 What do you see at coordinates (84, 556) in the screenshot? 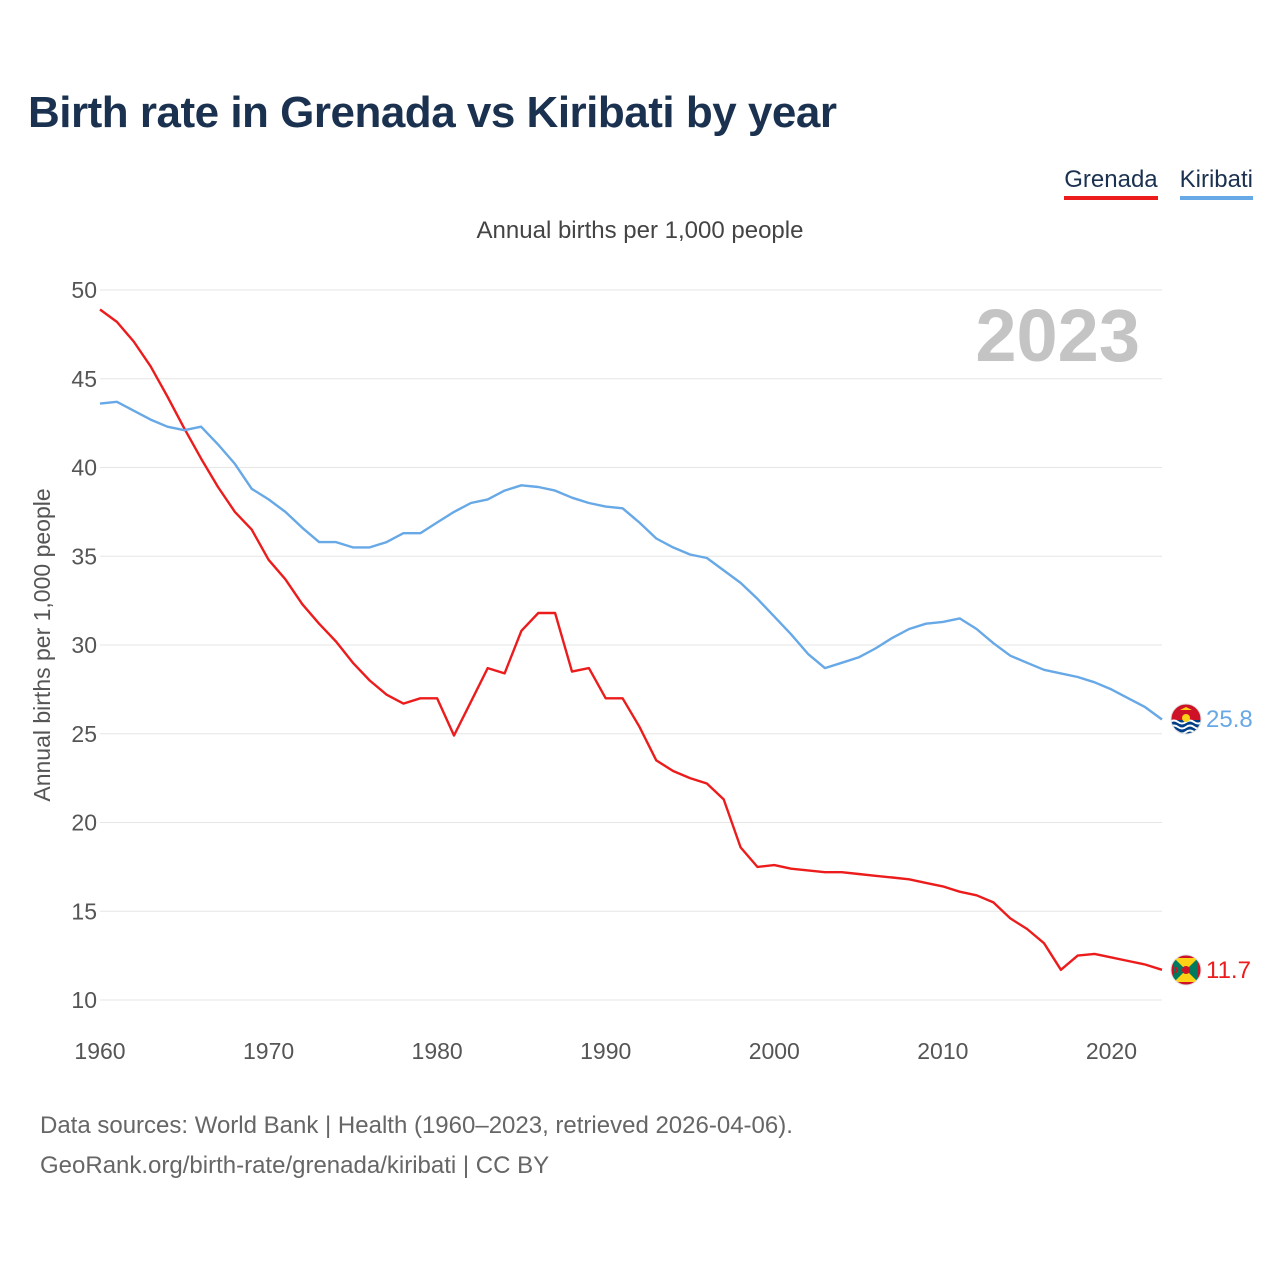
I see `y-tick-label: 35` at bounding box center [84, 556].